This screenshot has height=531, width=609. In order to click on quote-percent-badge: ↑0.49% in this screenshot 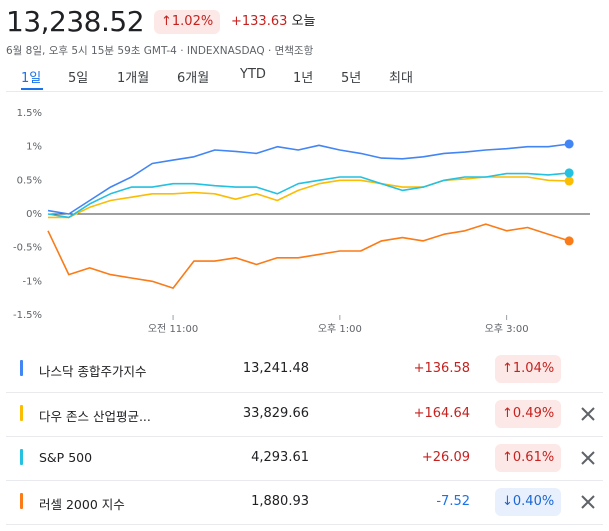, I will do `click(528, 414)`.